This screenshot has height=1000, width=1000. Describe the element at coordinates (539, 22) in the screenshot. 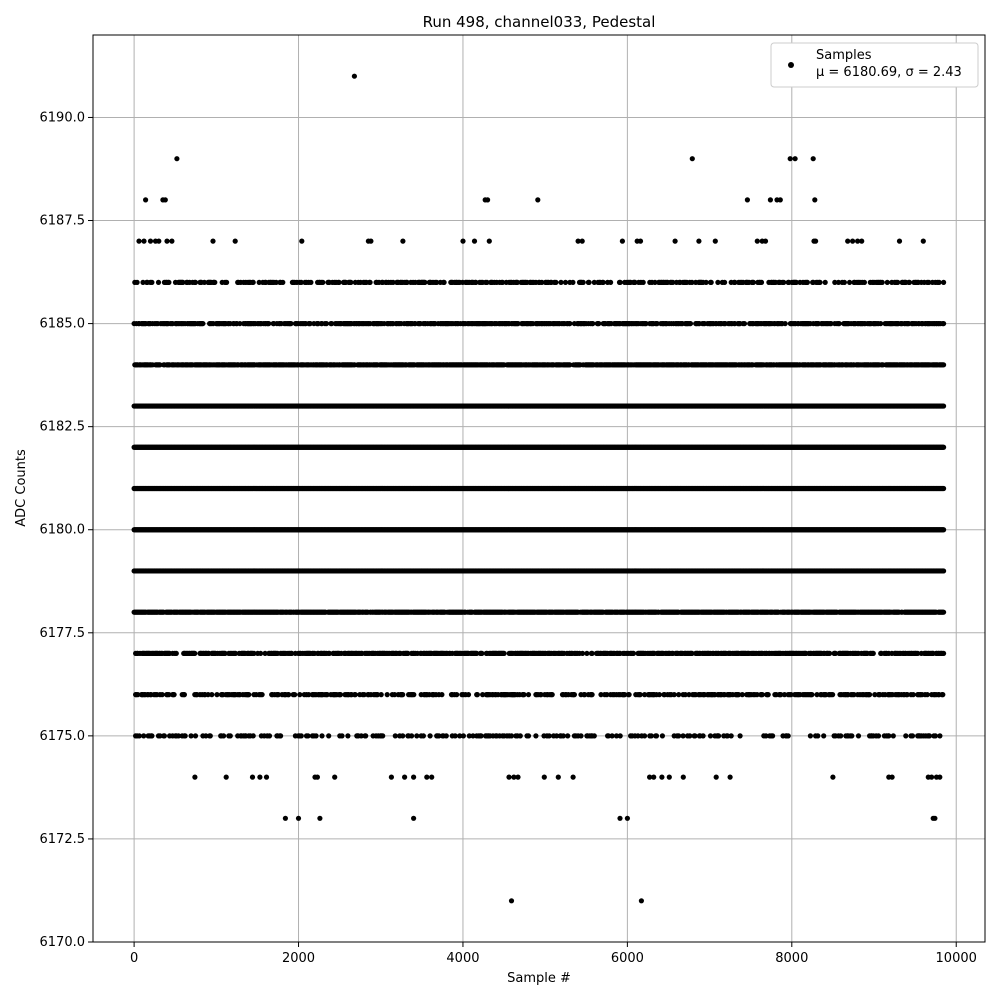

I see `chart-title: Run 498, channel033, Pedestal` at that location.